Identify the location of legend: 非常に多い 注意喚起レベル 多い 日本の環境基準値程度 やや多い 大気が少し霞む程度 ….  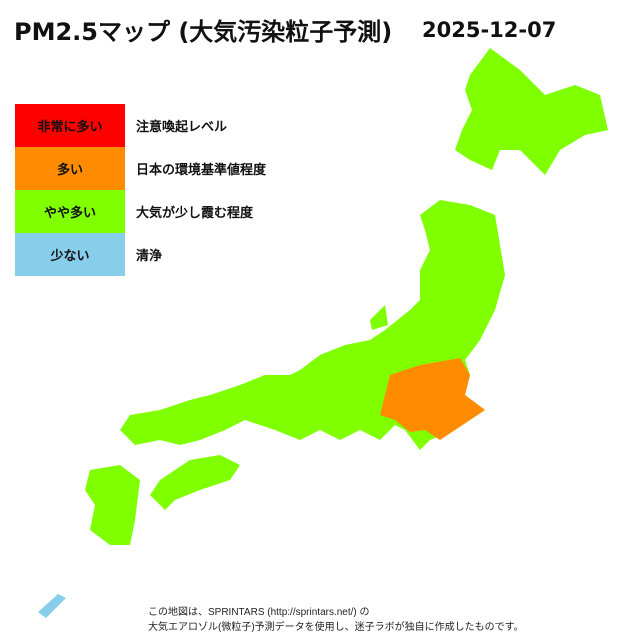
(140, 190).